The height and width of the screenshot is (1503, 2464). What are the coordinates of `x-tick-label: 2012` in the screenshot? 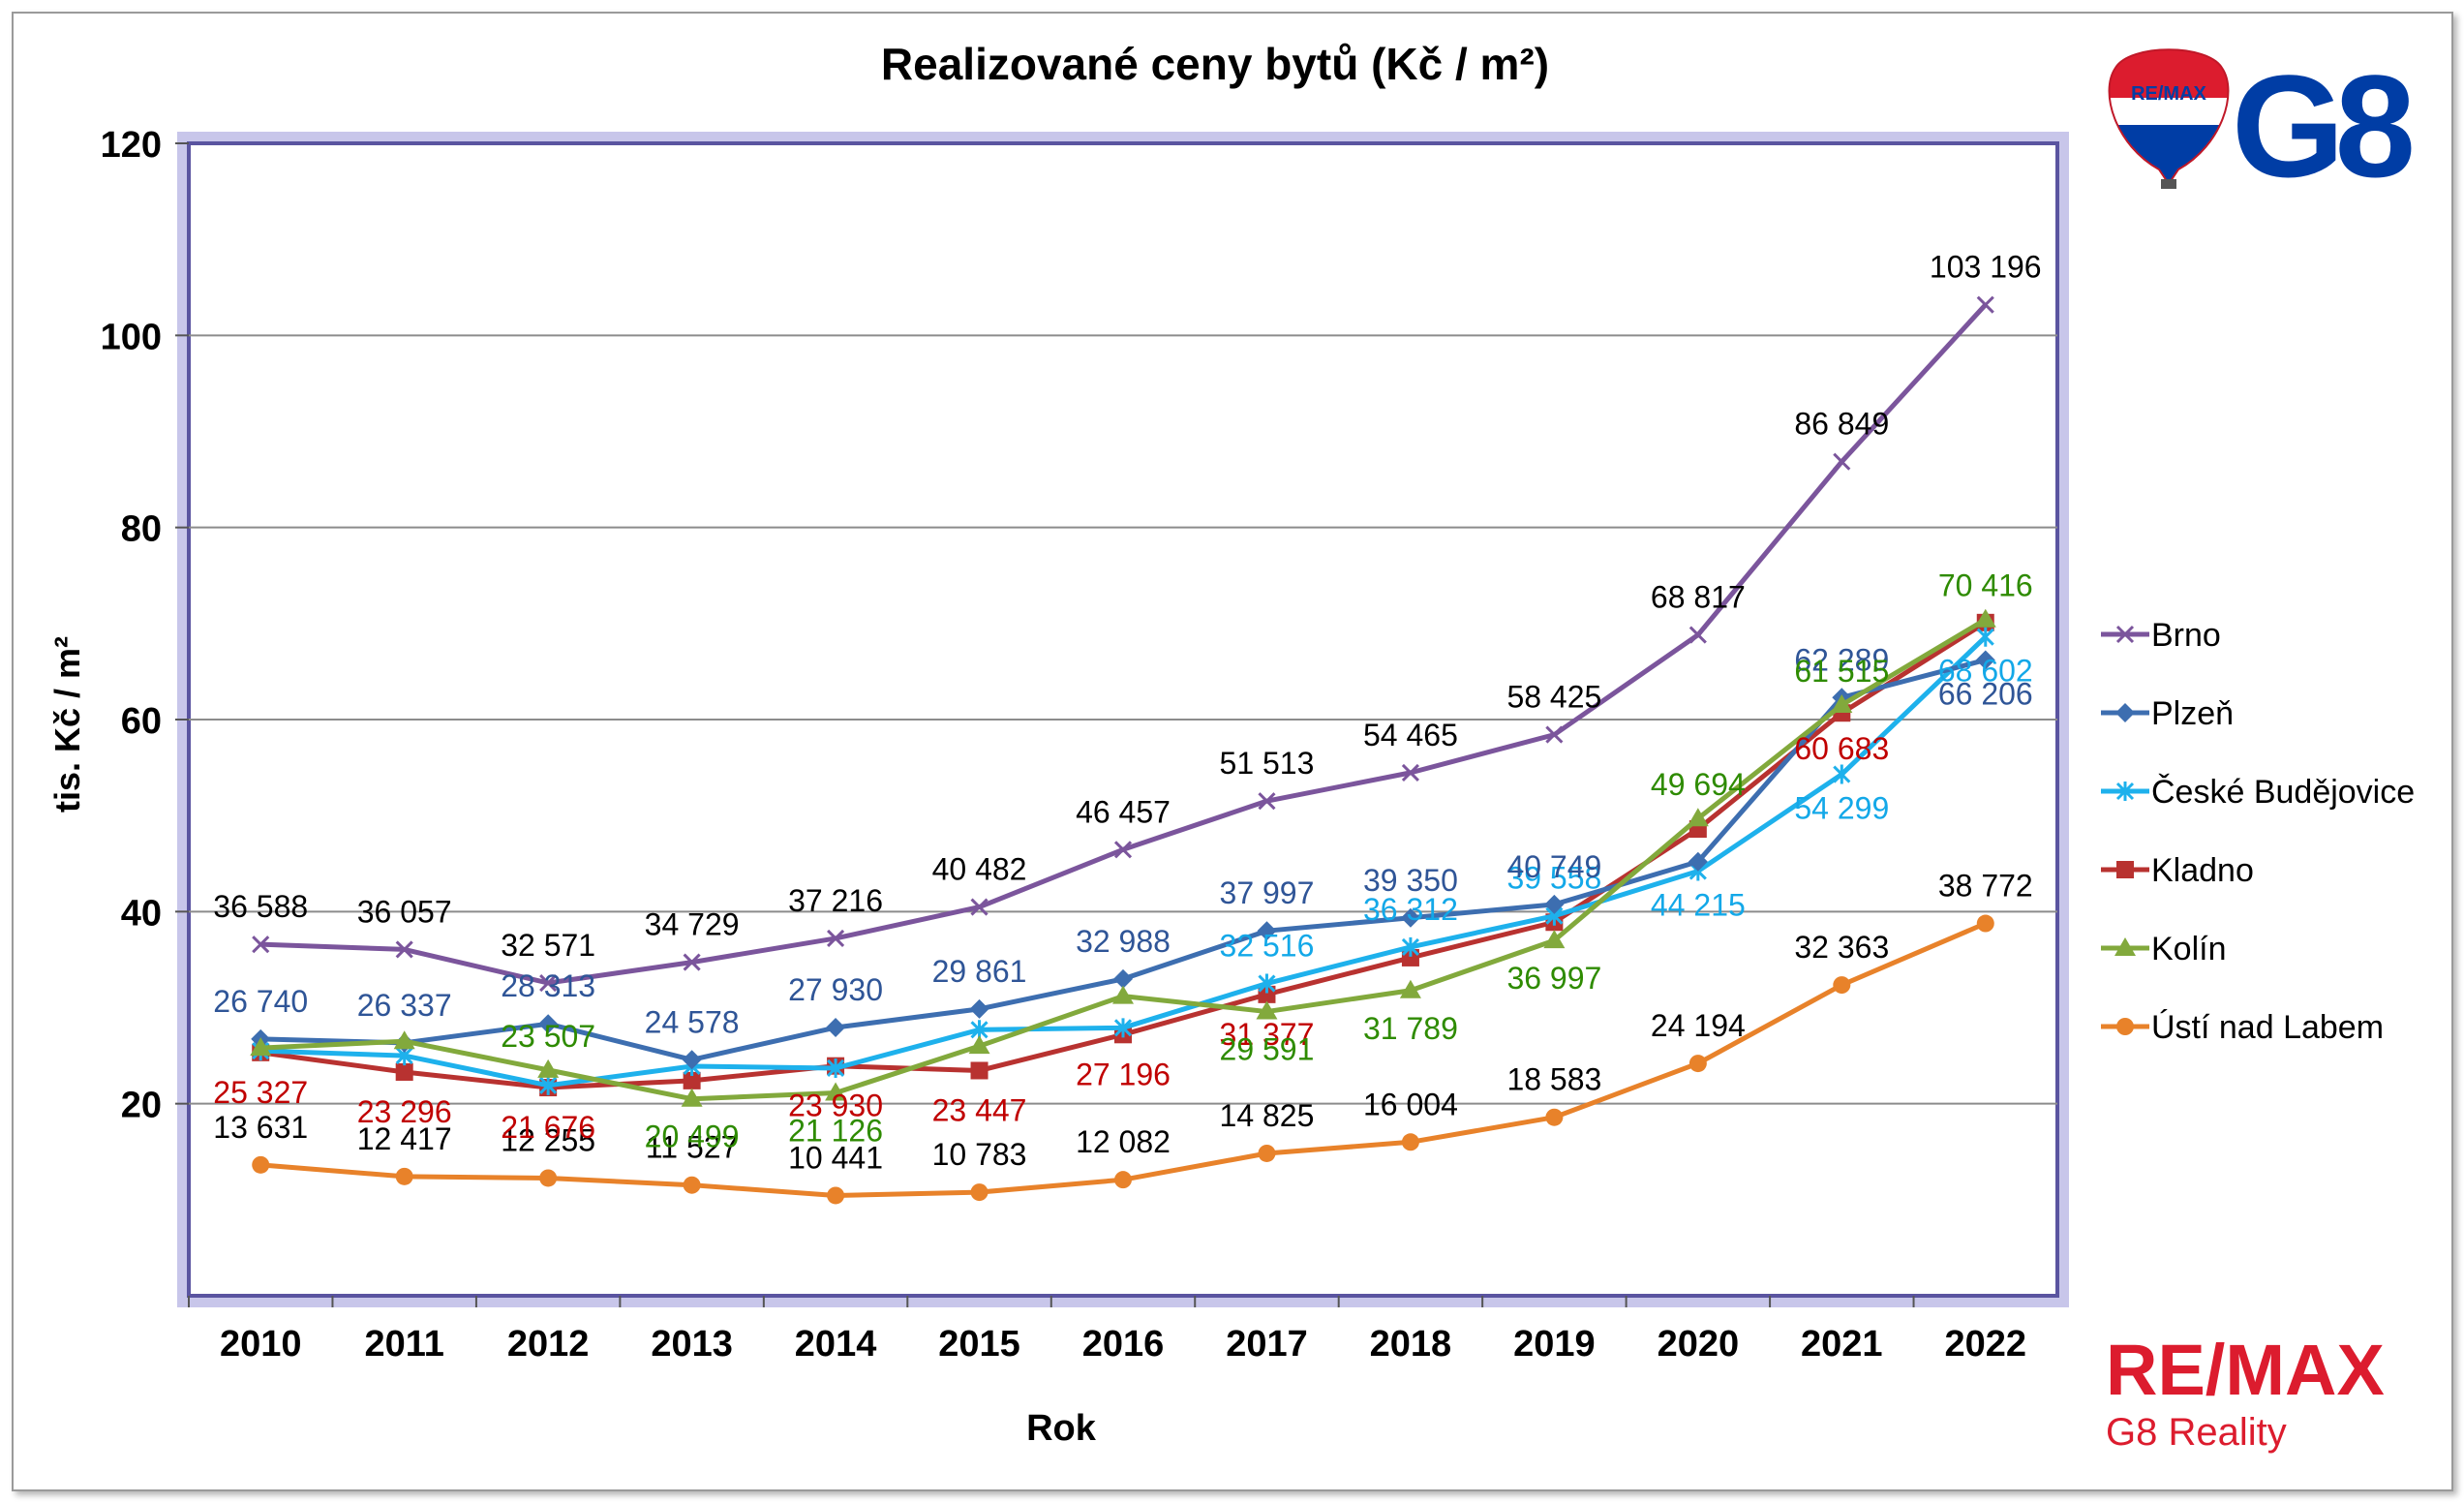 It's located at (548, 1344).